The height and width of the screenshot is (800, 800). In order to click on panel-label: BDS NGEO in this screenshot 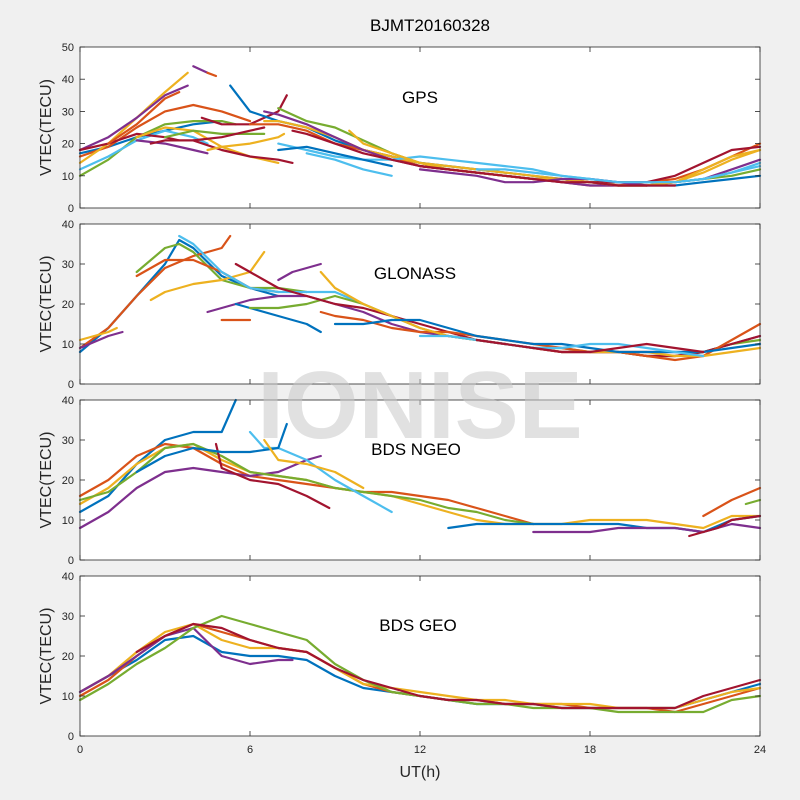, I will do `click(416, 449)`.